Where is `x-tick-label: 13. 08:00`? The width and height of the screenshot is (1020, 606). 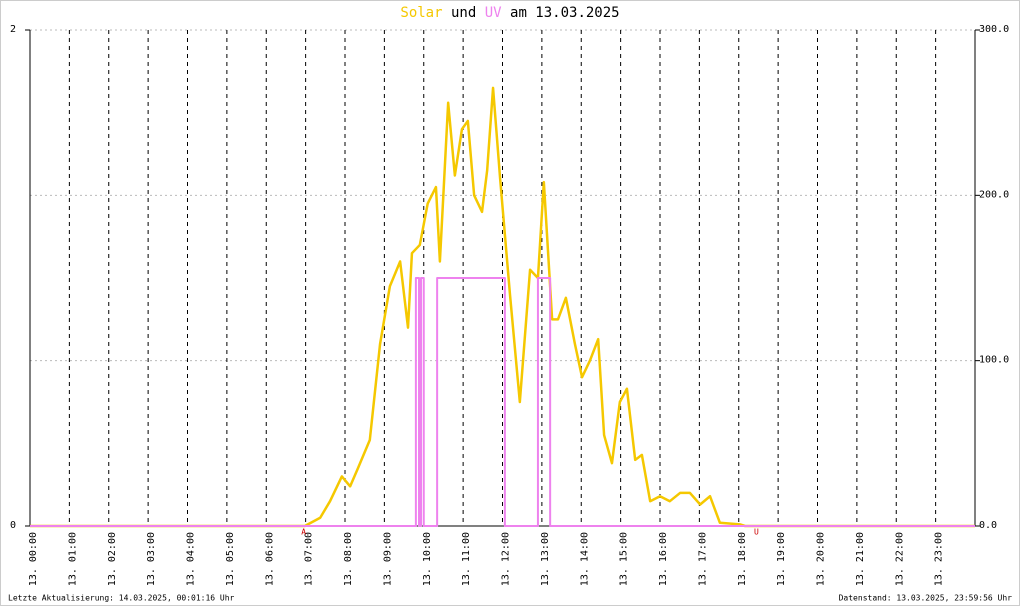
x-tick-label: 13. 08:00 is located at coordinates (348, 559).